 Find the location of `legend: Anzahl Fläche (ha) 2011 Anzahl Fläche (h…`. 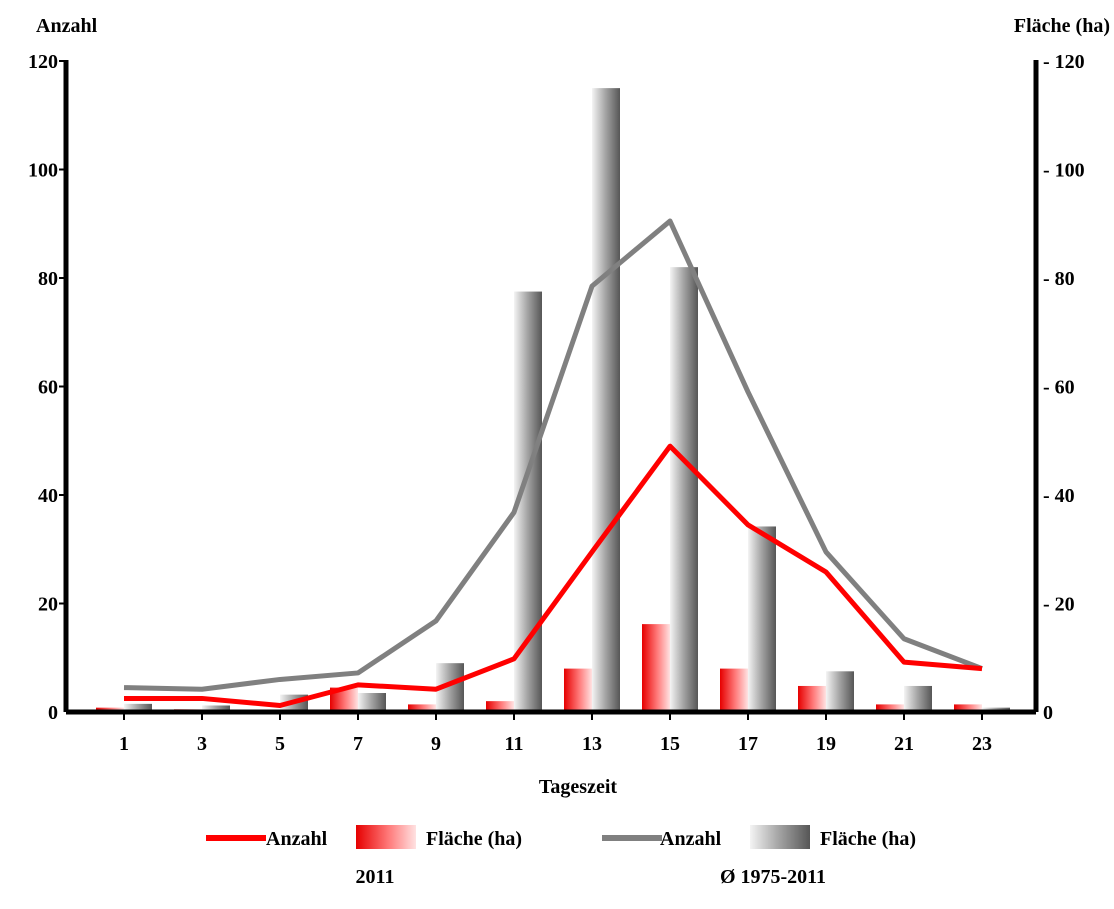

legend: Anzahl Fläche (ha) 2011 Anzahl Fläche (h… is located at coordinates (561, 856).